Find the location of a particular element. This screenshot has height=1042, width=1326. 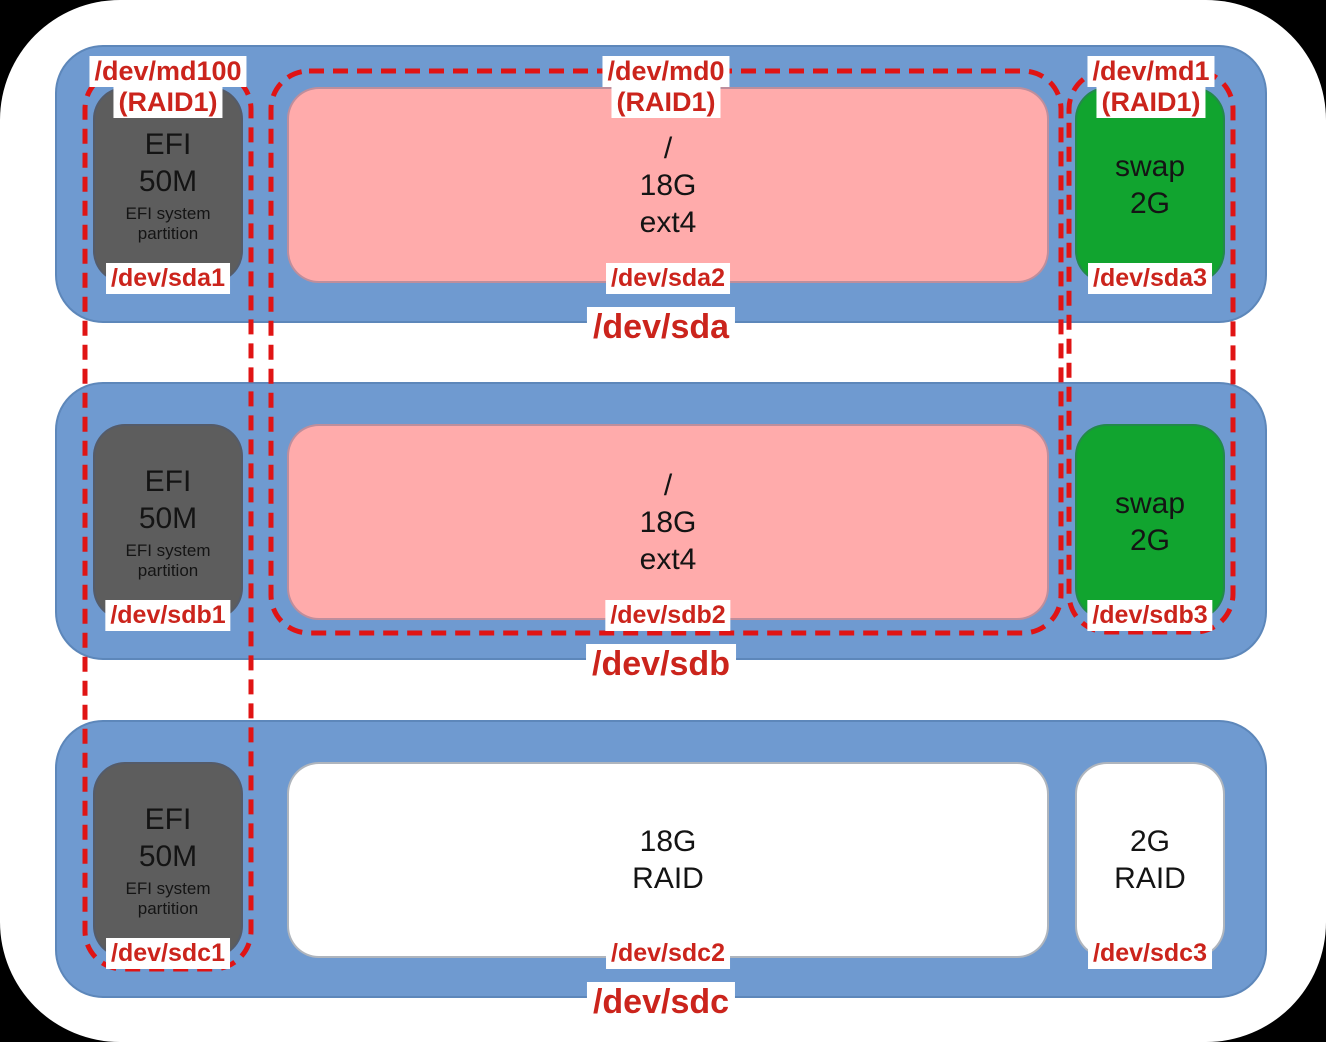

raid-md100-name: /dev/md100 is located at coordinates (168, 71).